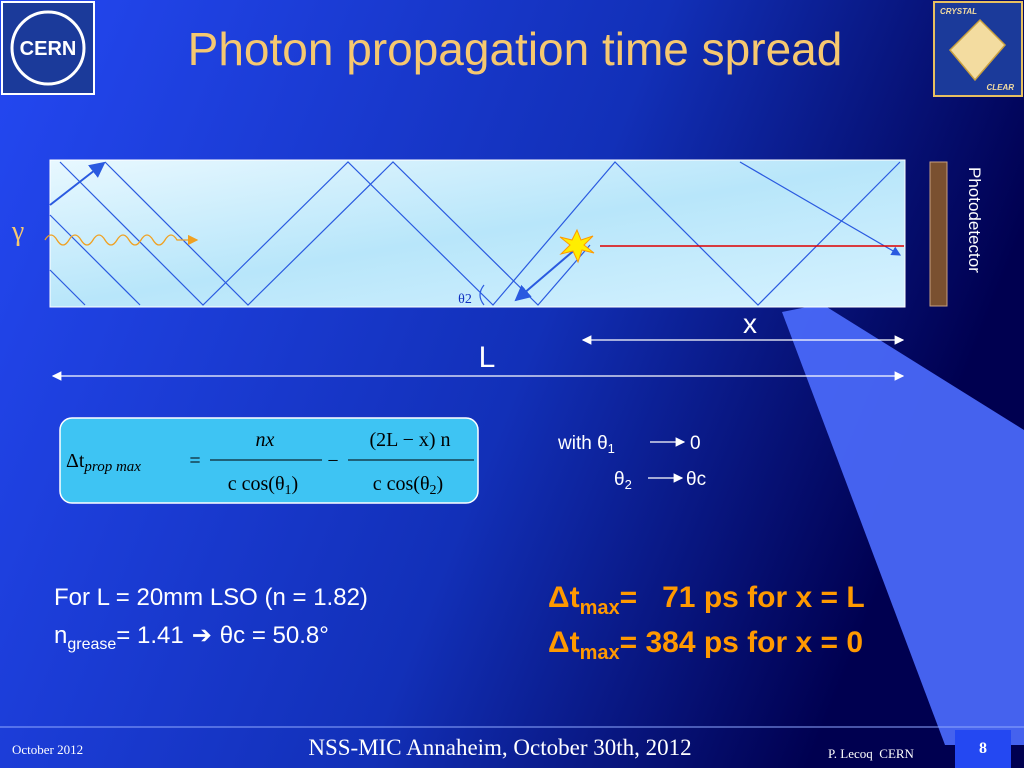  What do you see at coordinates (194, 461) in the screenshot?
I see `formula-text: =` at bounding box center [194, 461].